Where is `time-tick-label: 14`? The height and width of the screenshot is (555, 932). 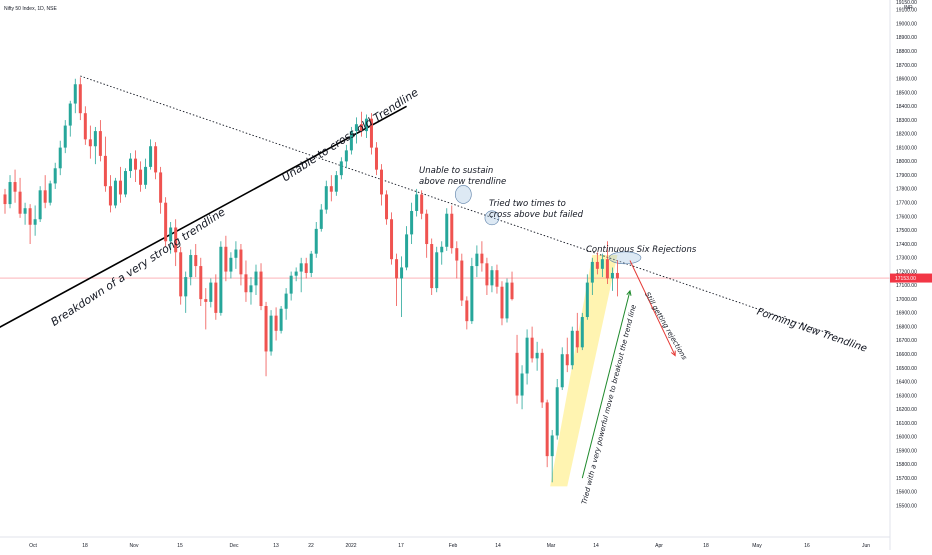 time-tick-label: 14 is located at coordinates (498, 546).